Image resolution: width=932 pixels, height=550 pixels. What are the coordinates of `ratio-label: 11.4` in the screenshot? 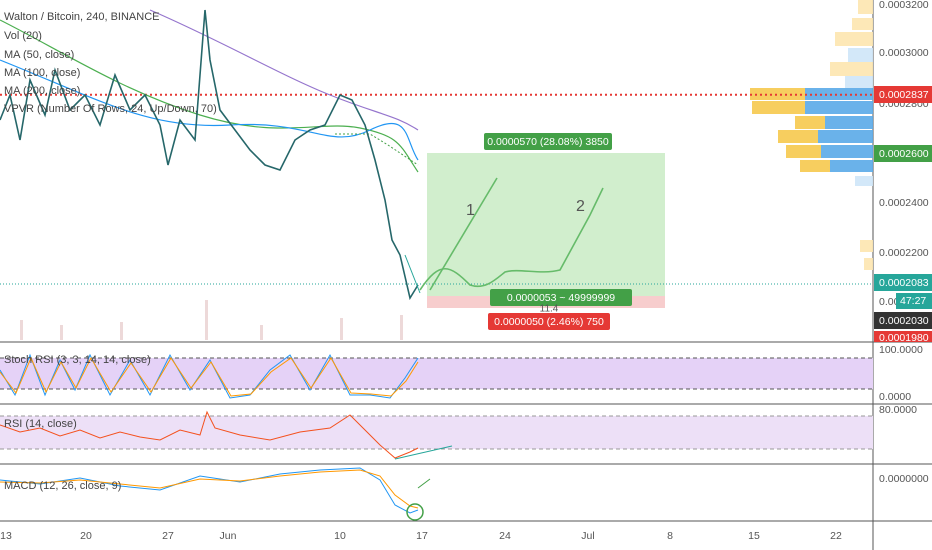 It's located at (549, 309).